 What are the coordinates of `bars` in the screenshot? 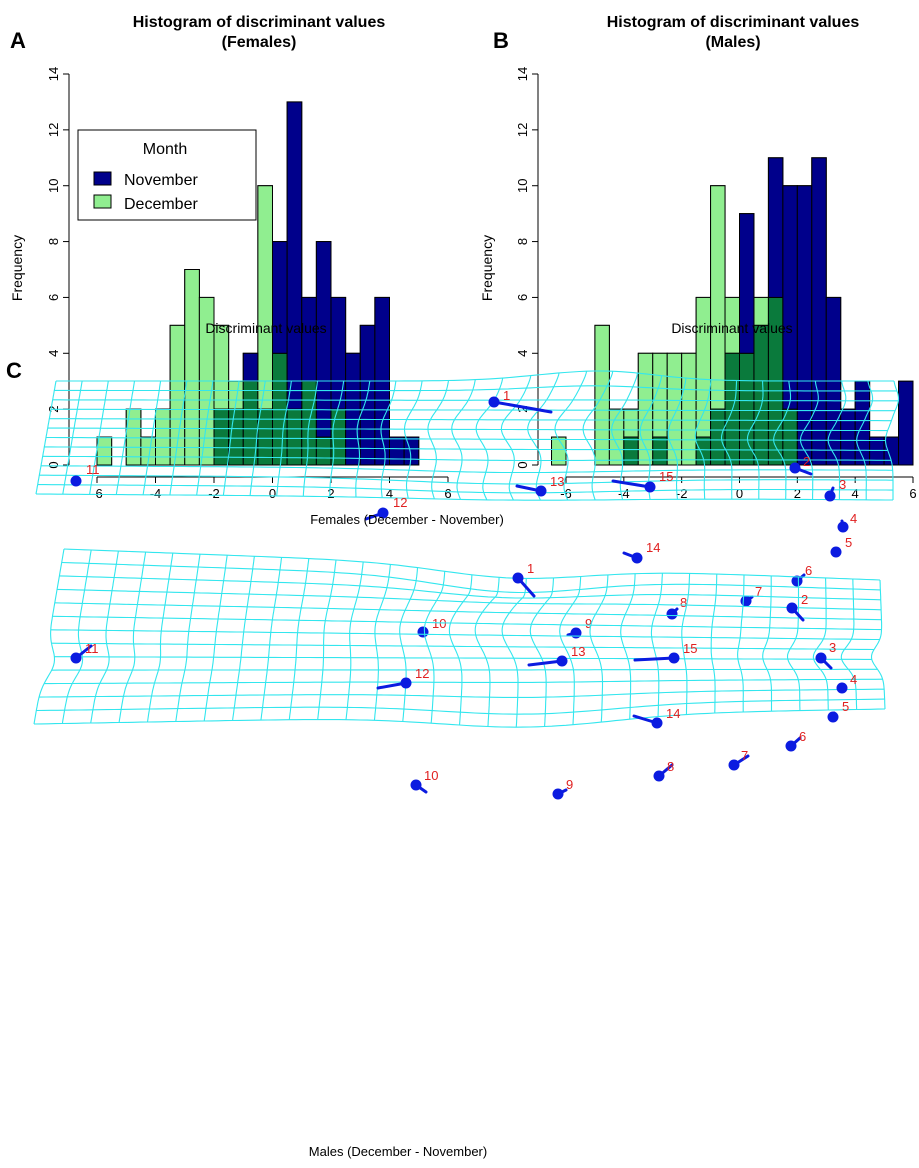 It's located at (732, 311).